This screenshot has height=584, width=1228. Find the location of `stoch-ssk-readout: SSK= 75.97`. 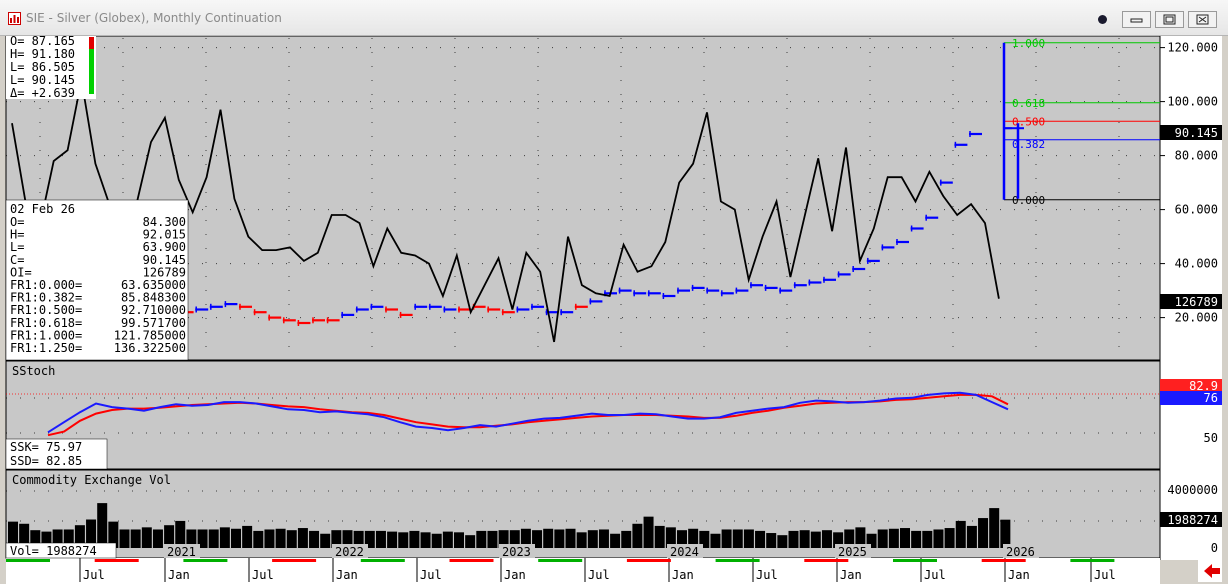

stoch-ssk-readout: SSK= 75.97 is located at coordinates (46, 447).